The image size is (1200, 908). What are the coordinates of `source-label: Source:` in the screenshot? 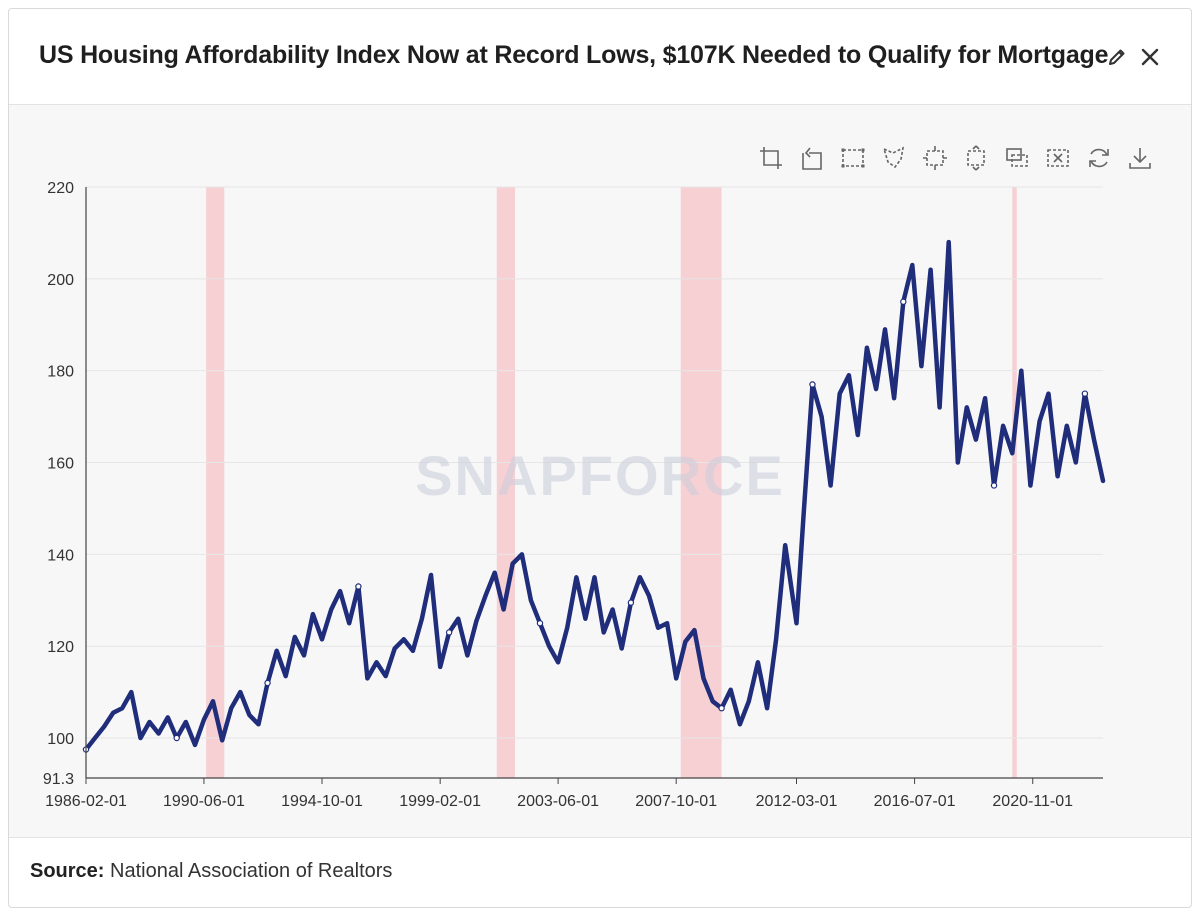 It's located at (67, 871).